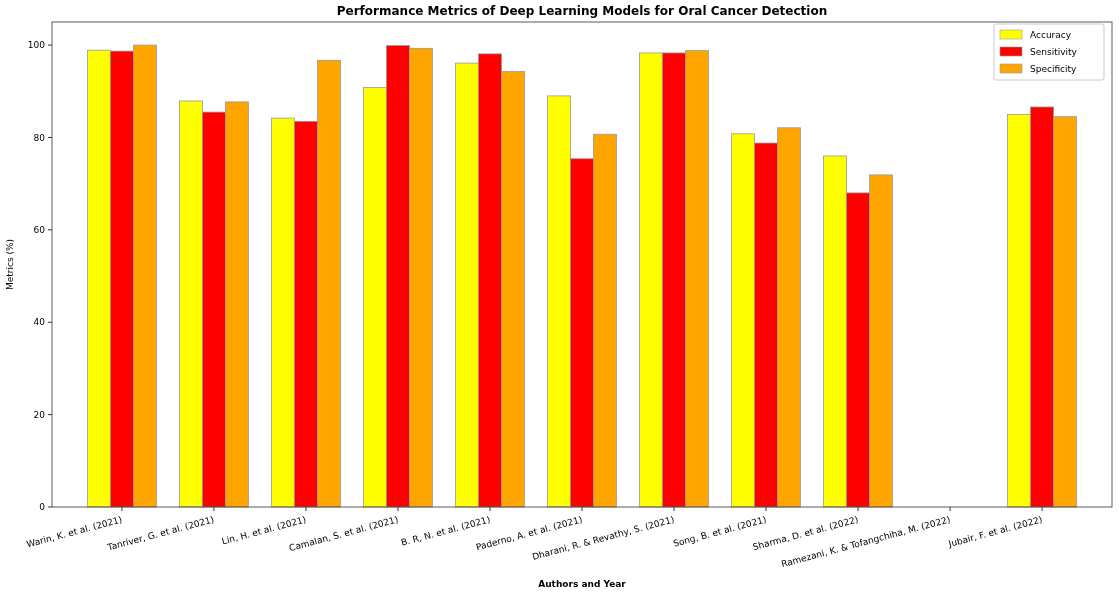 The image size is (1119, 595). What do you see at coordinates (582, 584) in the screenshot?
I see `x-axis-title: Authors and Year` at bounding box center [582, 584].